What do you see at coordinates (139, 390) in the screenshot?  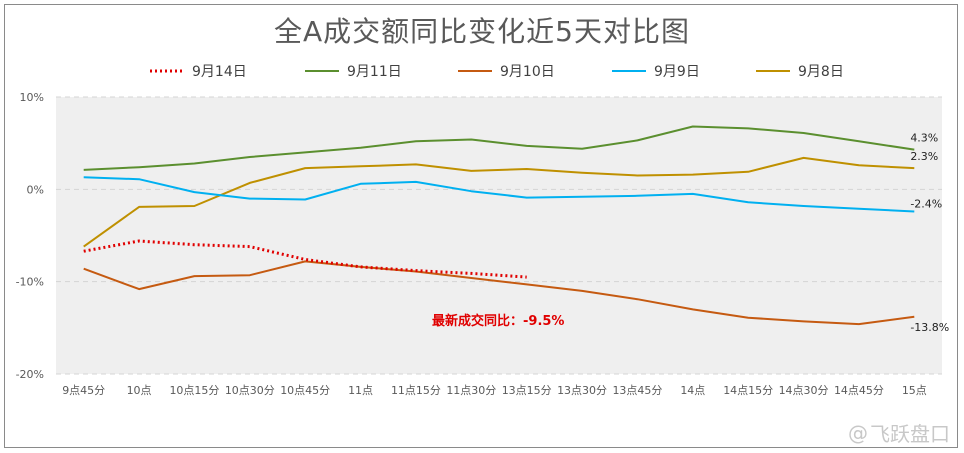 I see `x-tick-label: 10点` at bounding box center [139, 390].